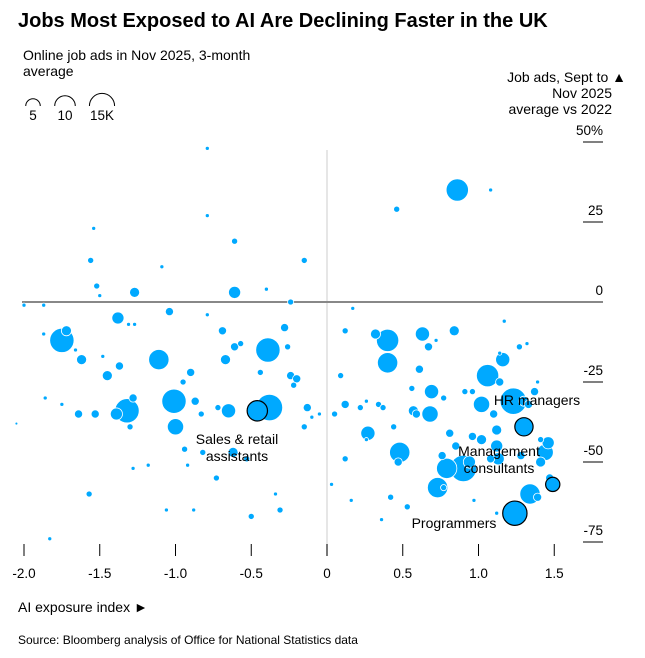 The width and height of the screenshot is (645, 658). What do you see at coordinates (499, 468) in the screenshot?
I see `annotation-management-line-2: consultants` at bounding box center [499, 468].